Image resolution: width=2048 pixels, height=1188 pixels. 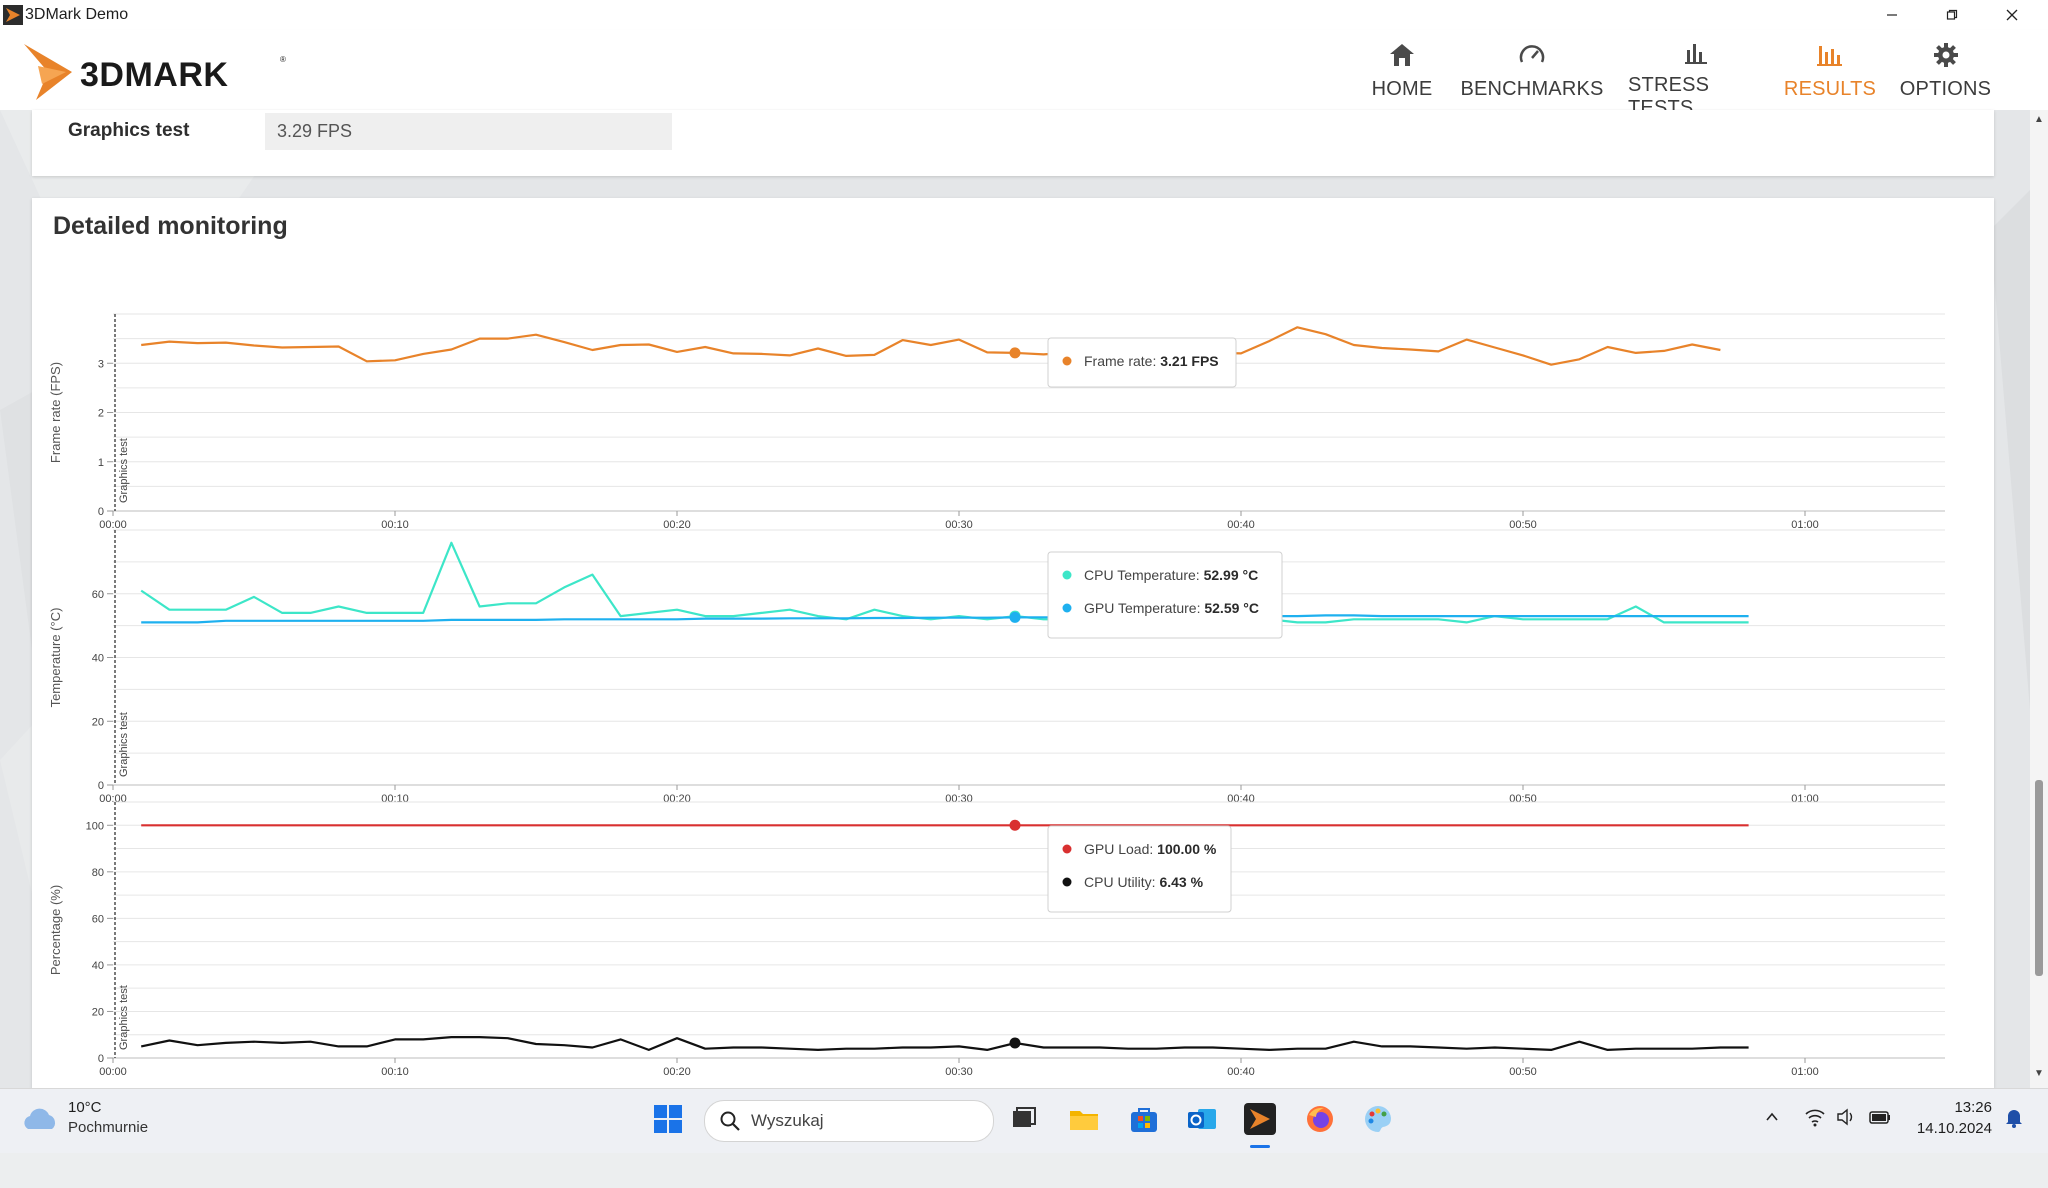 I want to click on microsoft-store-icon, so click(x=1144, y=1119).